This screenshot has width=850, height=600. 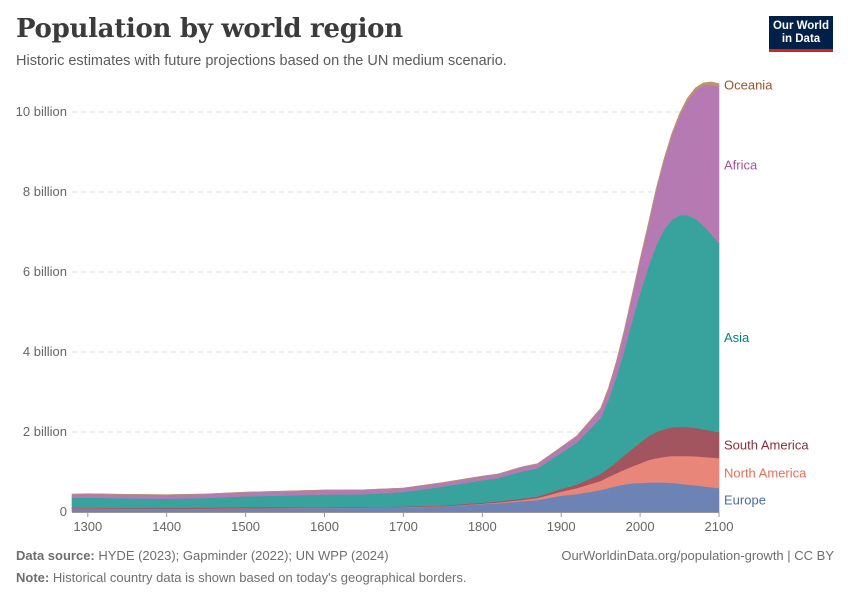 What do you see at coordinates (561, 526) in the screenshot?
I see `x-tick-label: 1900` at bounding box center [561, 526].